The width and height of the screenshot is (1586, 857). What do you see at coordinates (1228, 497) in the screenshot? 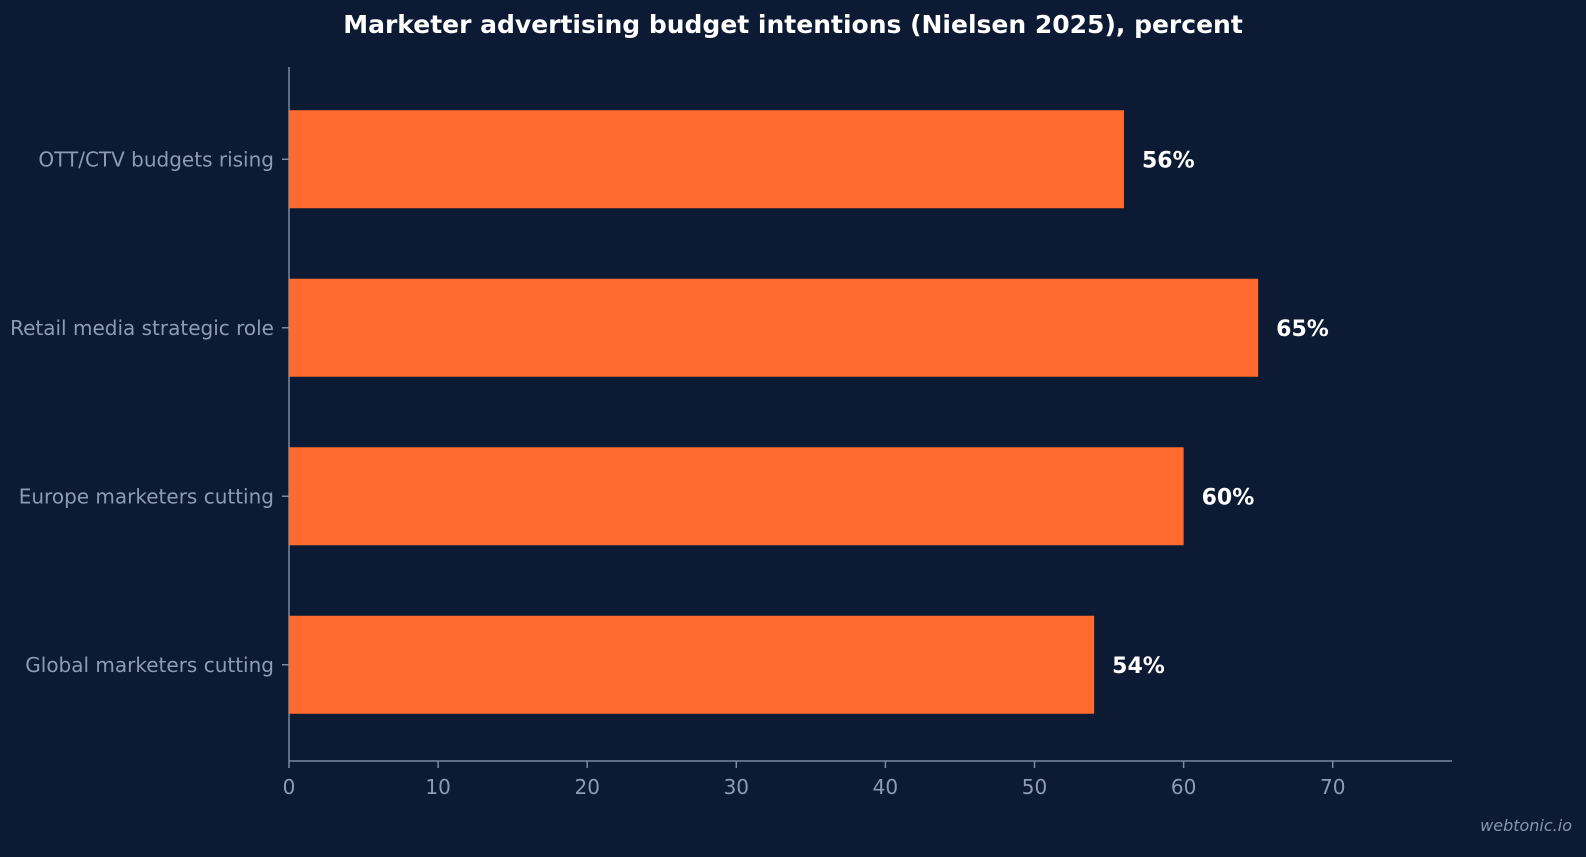
I see `data-label: 60%` at bounding box center [1228, 497].